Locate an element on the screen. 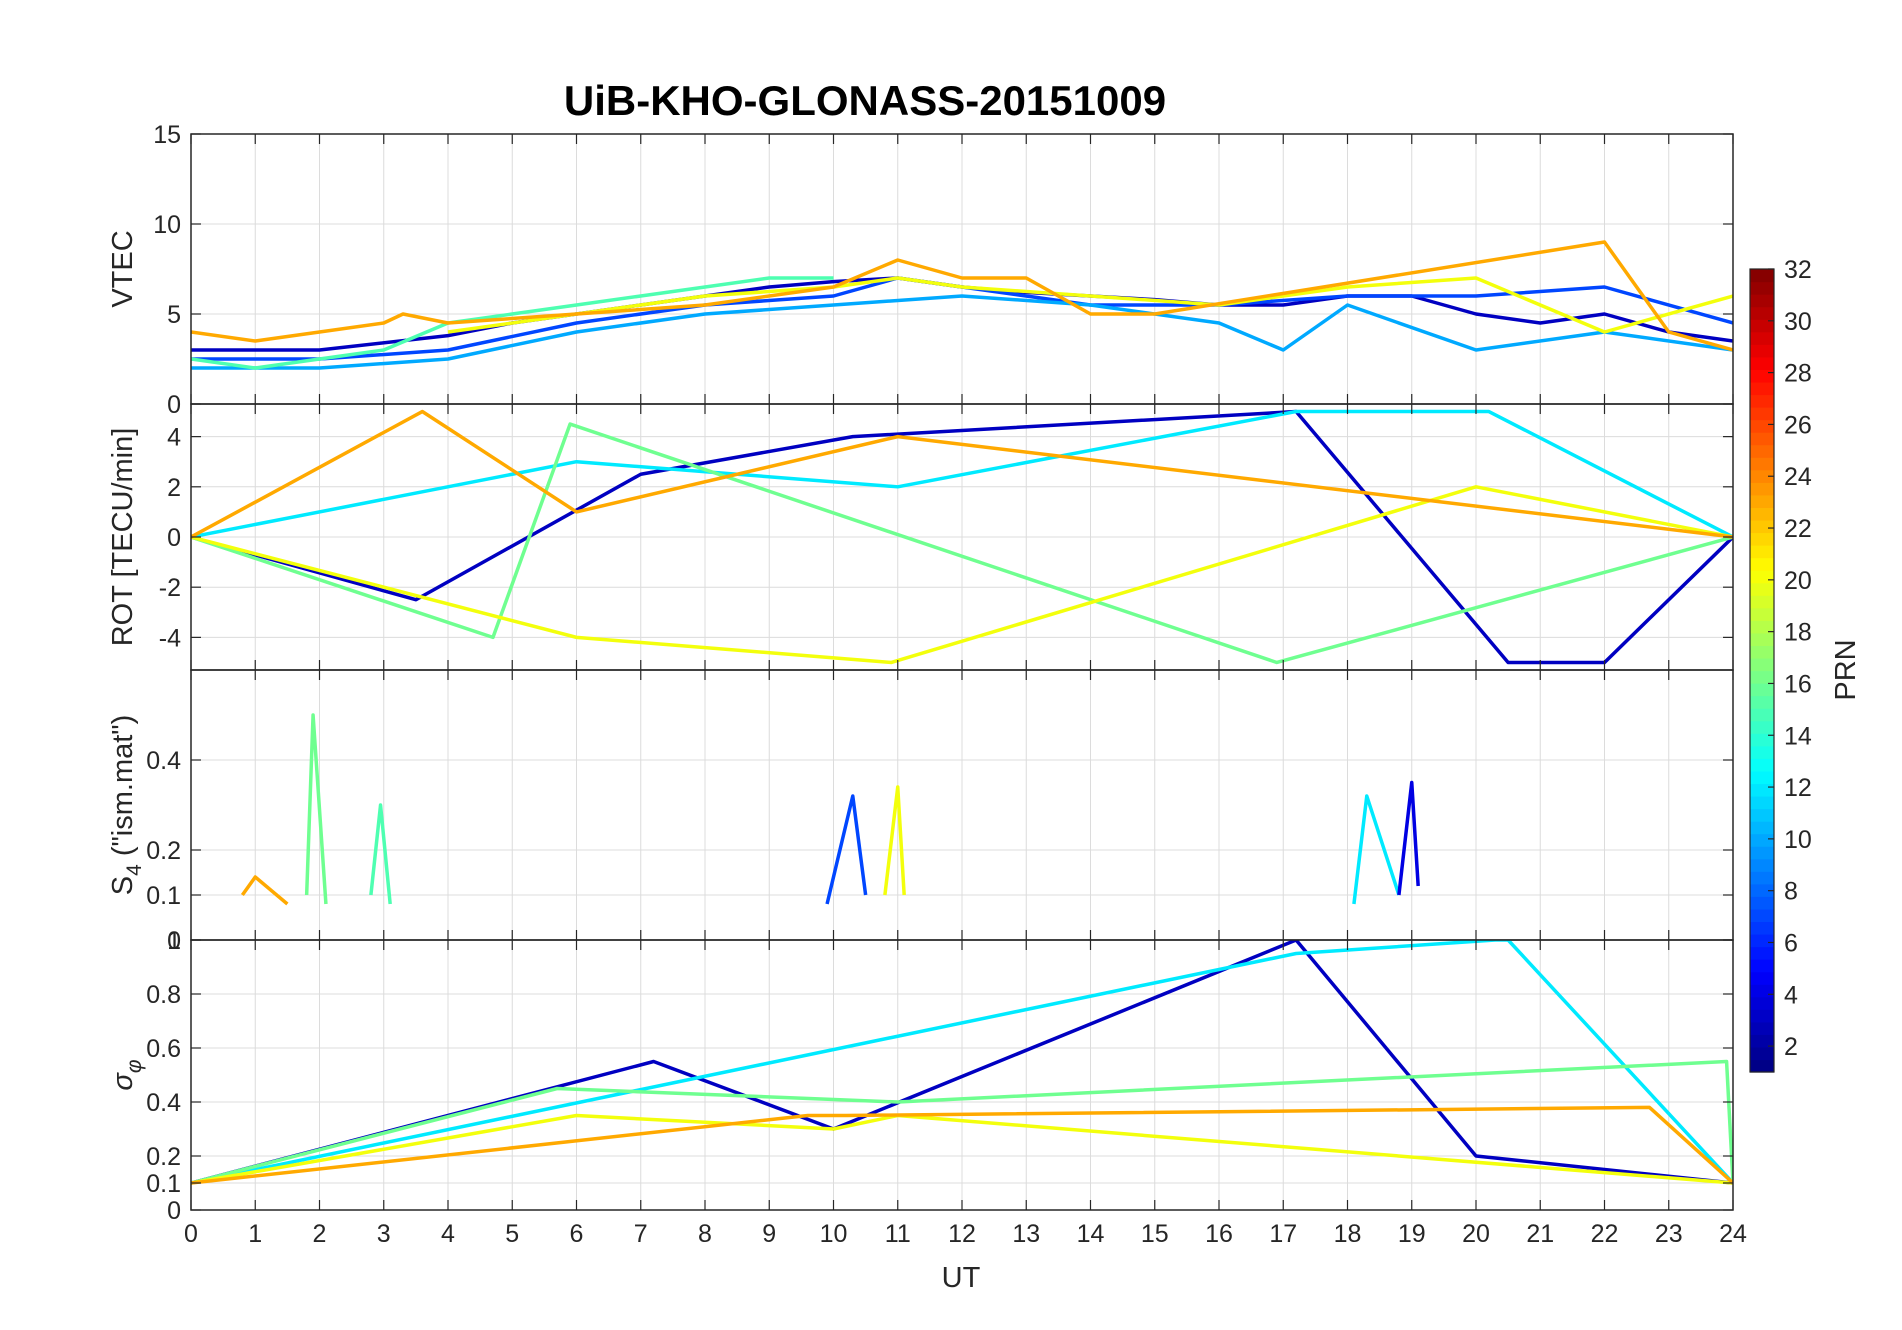  x-tick-label: 23 is located at coordinates (1669, 1234).